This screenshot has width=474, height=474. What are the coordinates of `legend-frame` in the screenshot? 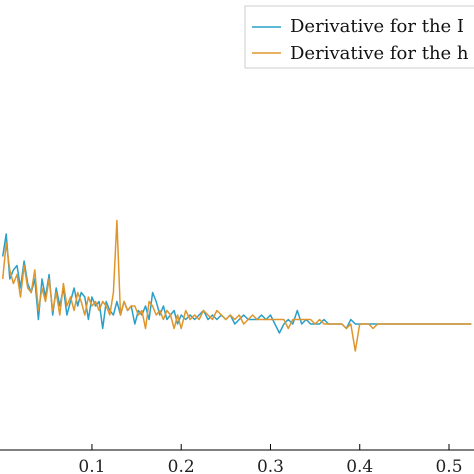 It's located at (359, 37).